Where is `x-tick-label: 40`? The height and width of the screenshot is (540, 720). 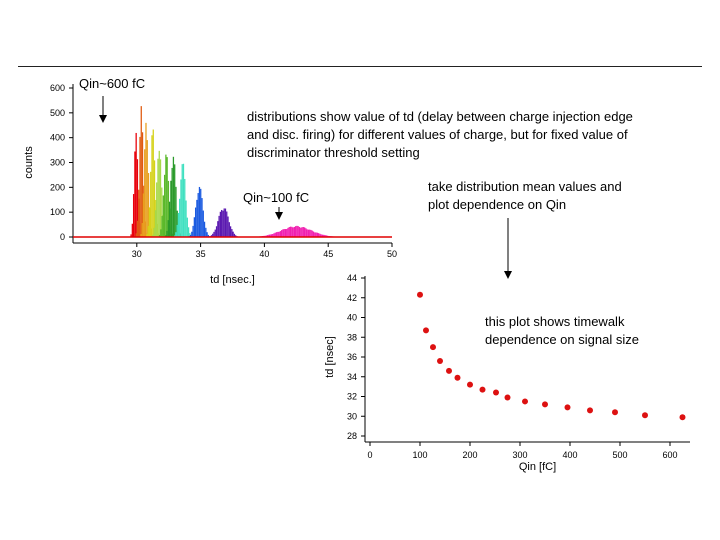
x-tick-label: 40 is located at coordinates (264, 254).